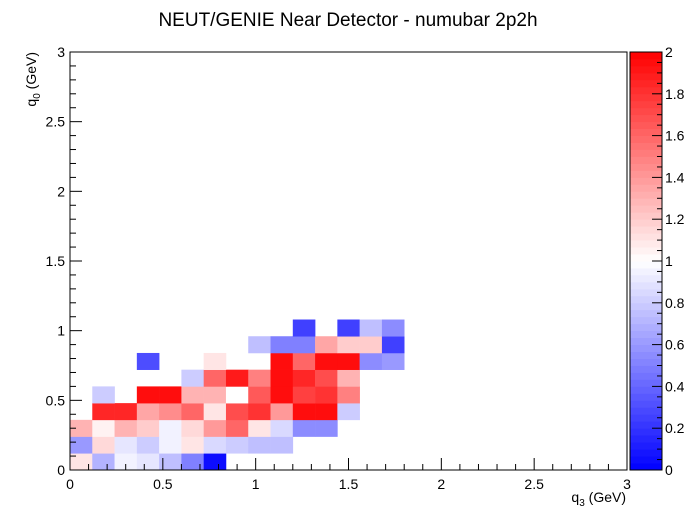 This screenshot has height=522, width=696. Describe the element at coordinates (33, 79) in the screenshot. I see `y-axis-label: q0 (GeV)` at that location.